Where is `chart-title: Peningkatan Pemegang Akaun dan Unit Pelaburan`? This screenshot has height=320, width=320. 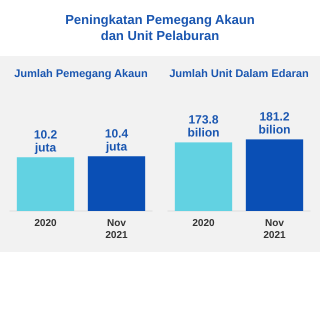 chart-title: Peningkatan Pemegang Akaun dan Unit Pelaburan is located at coordinates (160, 28).